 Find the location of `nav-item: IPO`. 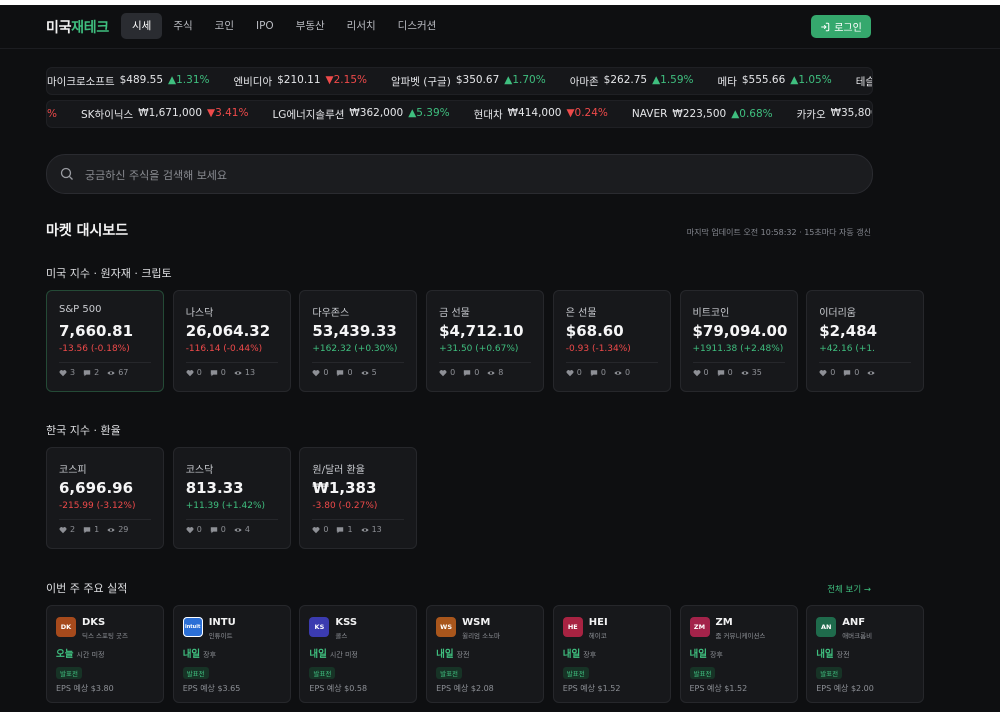

nav-item: IPO is located at coordinates (264, 26).